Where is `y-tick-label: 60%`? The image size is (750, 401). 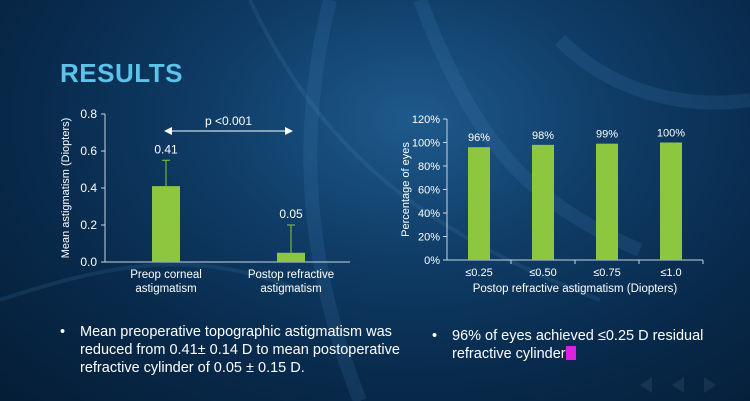 y-tick-label: 60% is located at coordinates (429, 191).